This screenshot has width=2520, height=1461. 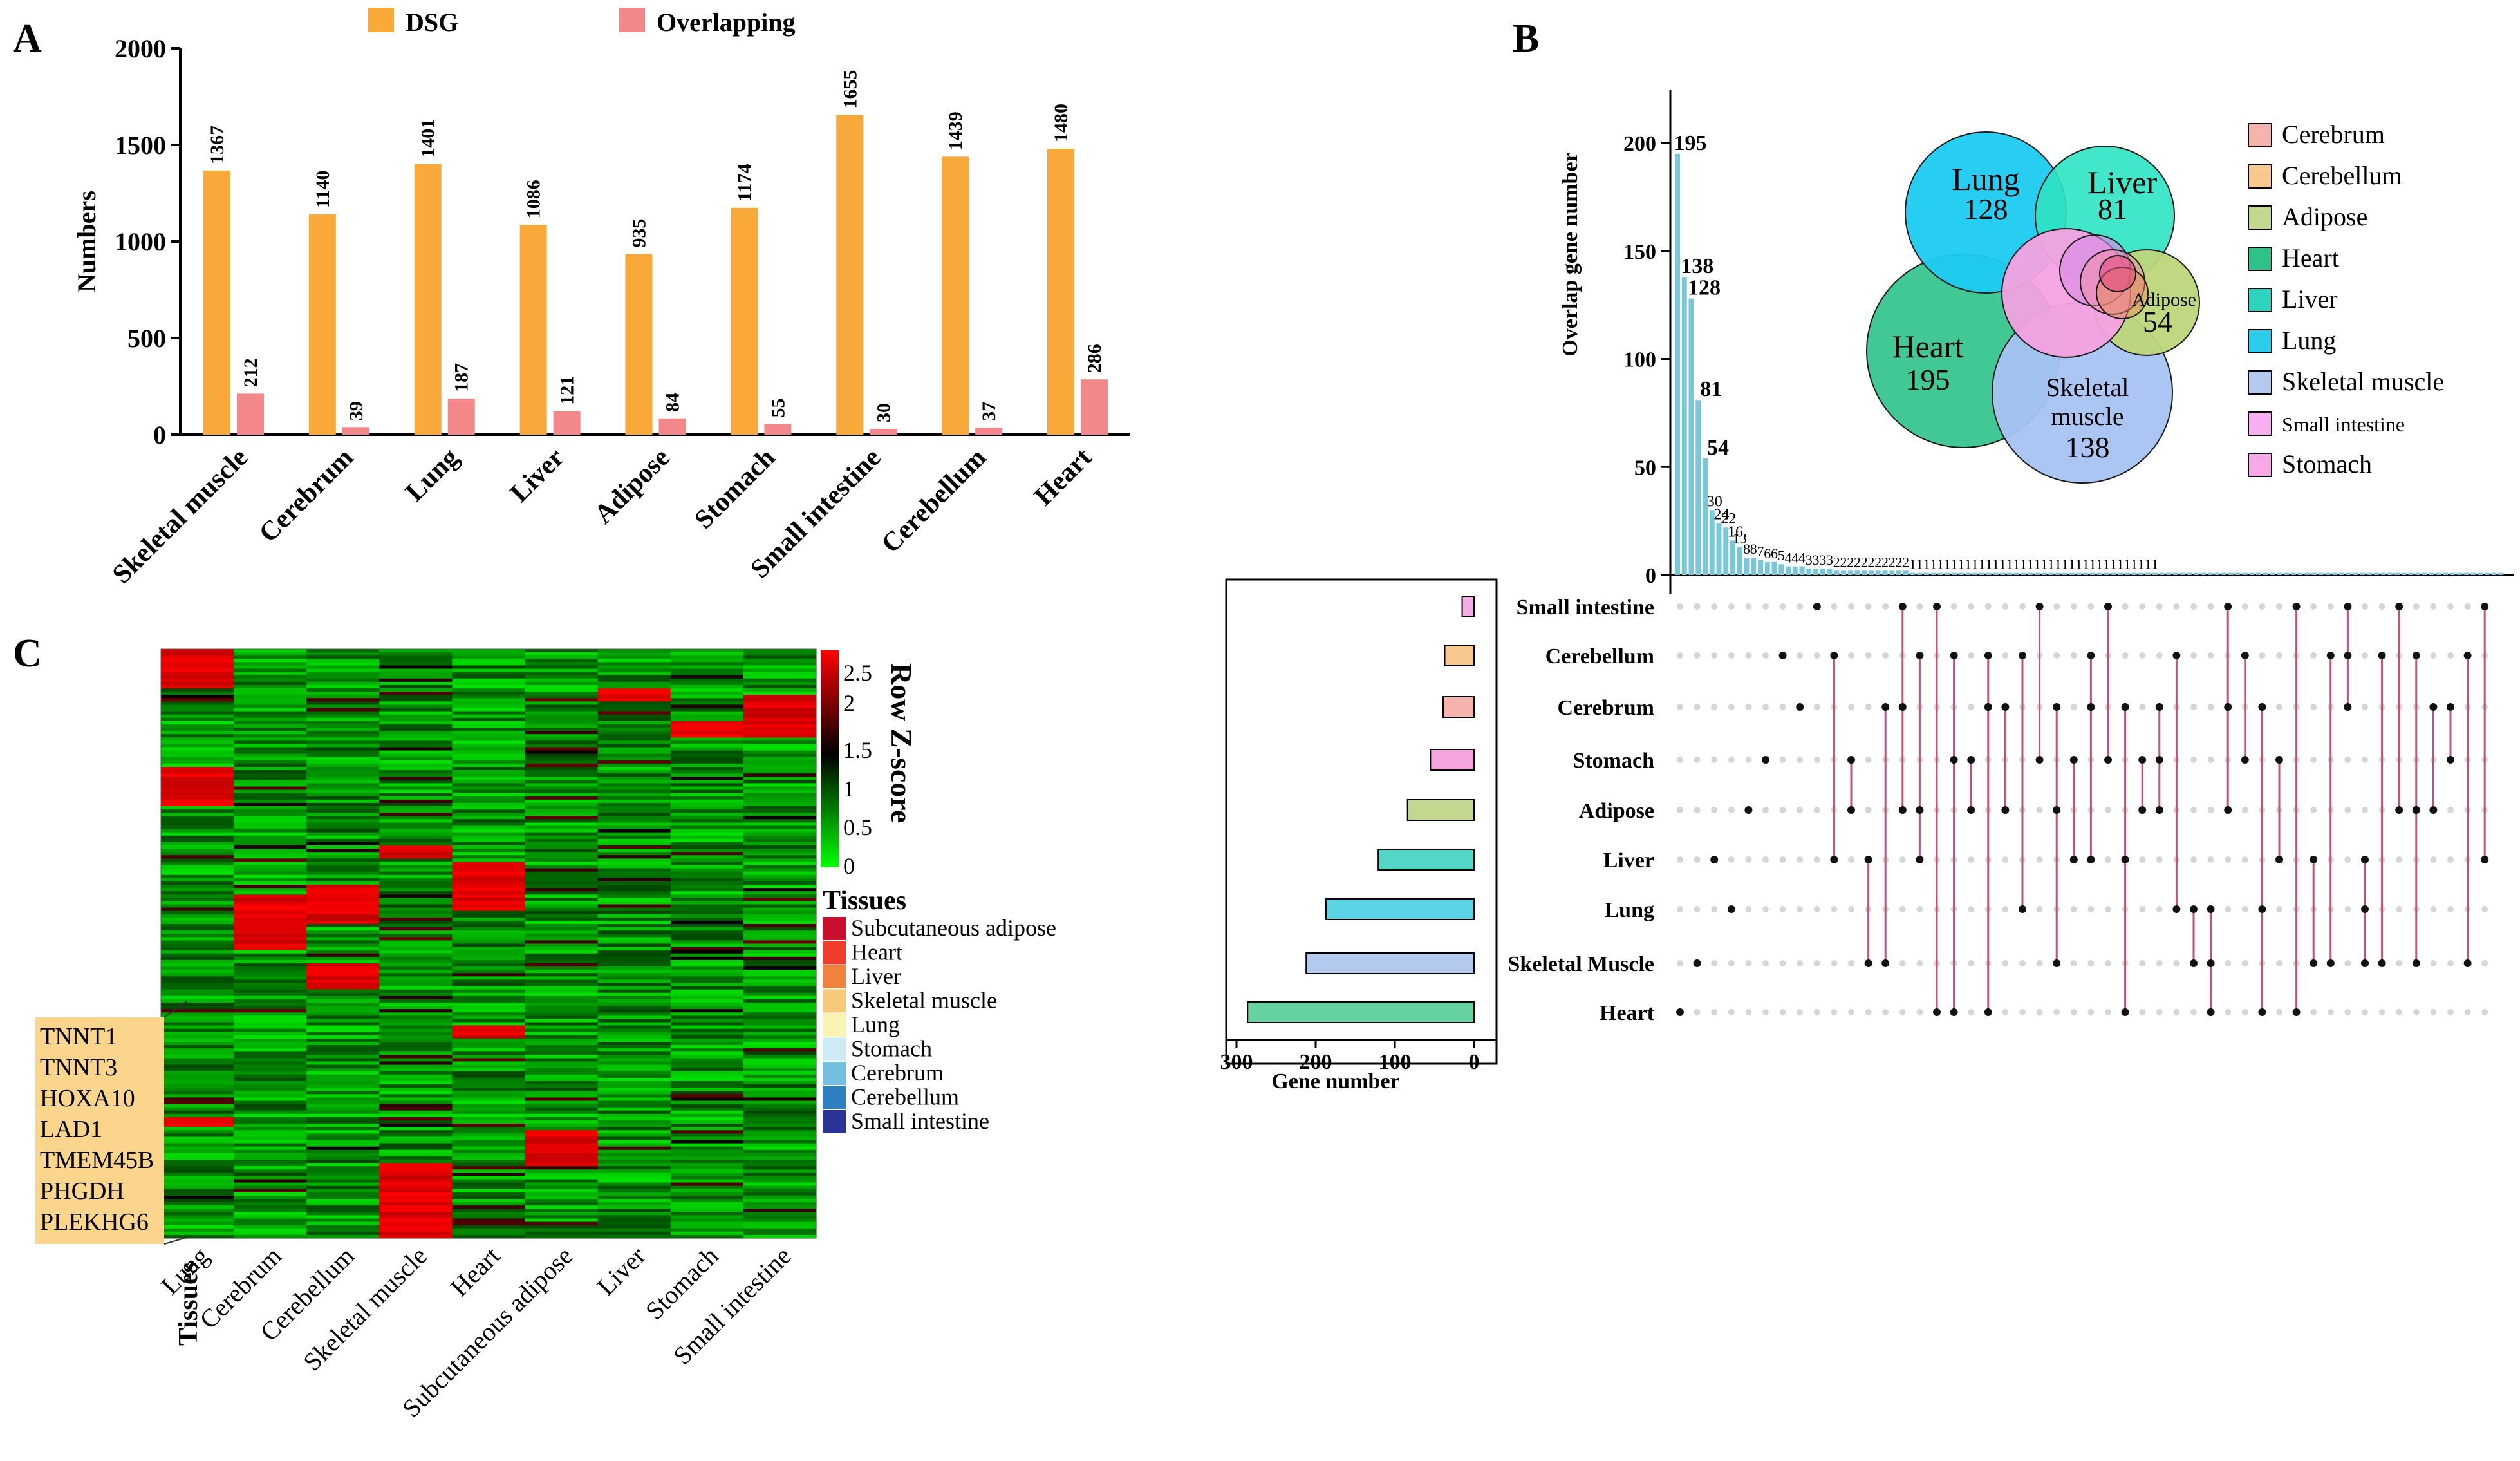 I want to click on legend-swatch-adipose, so click(x=2260, y=217).